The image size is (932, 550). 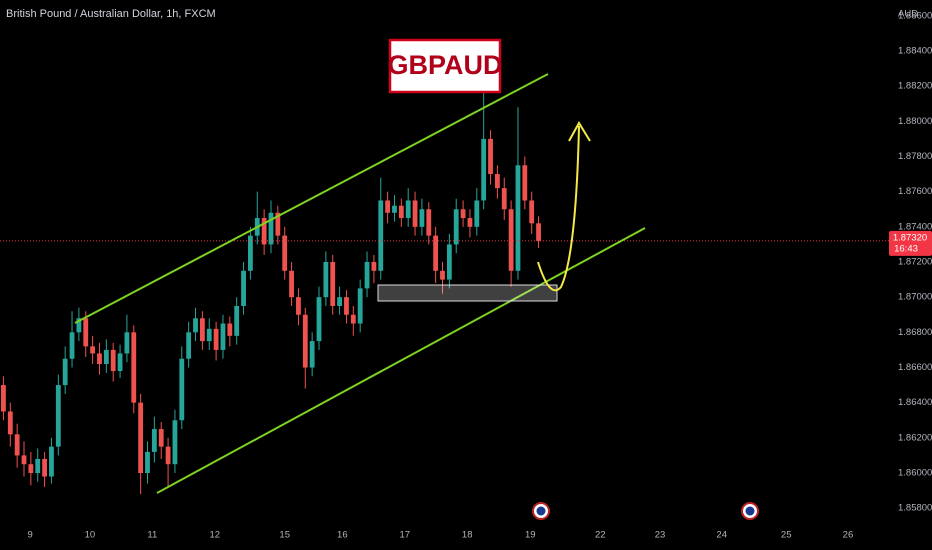 What do you see at coordinates (915, 191) in the screenshot?
I see `y-tick-label: 1.87600` at bounding box center [915, 191].